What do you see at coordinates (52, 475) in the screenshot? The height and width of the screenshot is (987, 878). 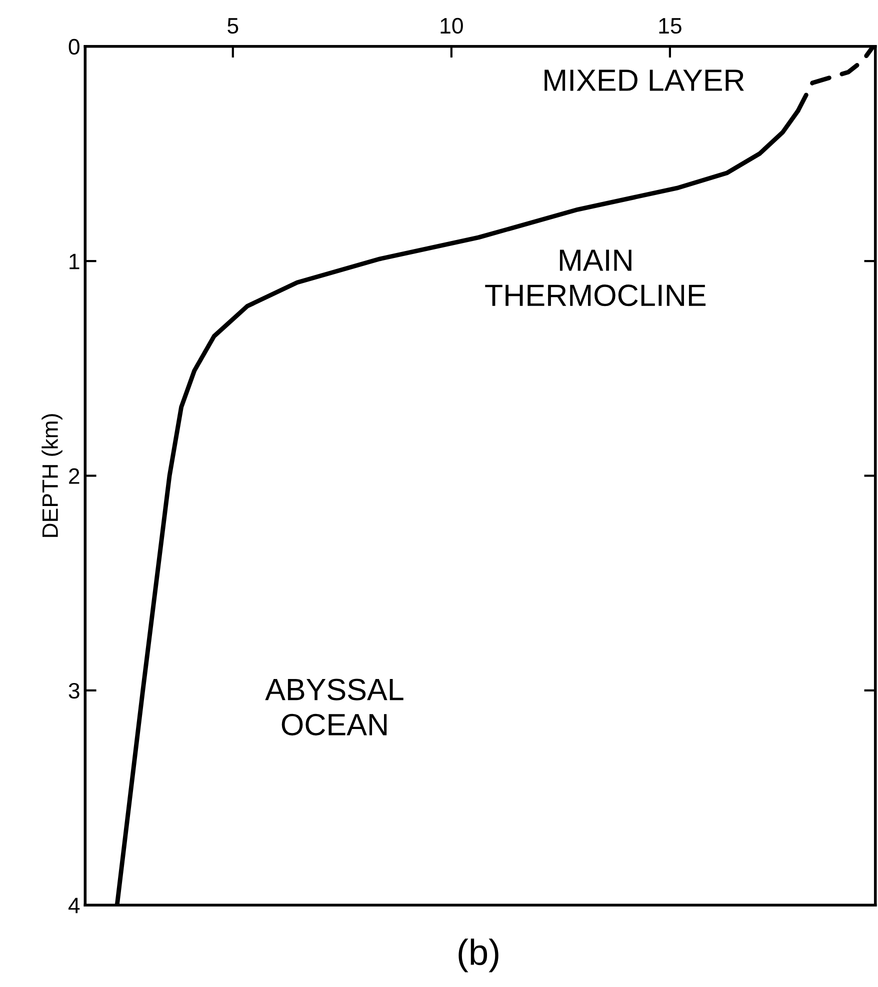 I see `y-axis-title: DEPTH (km)` at bounding box center [52, 475].